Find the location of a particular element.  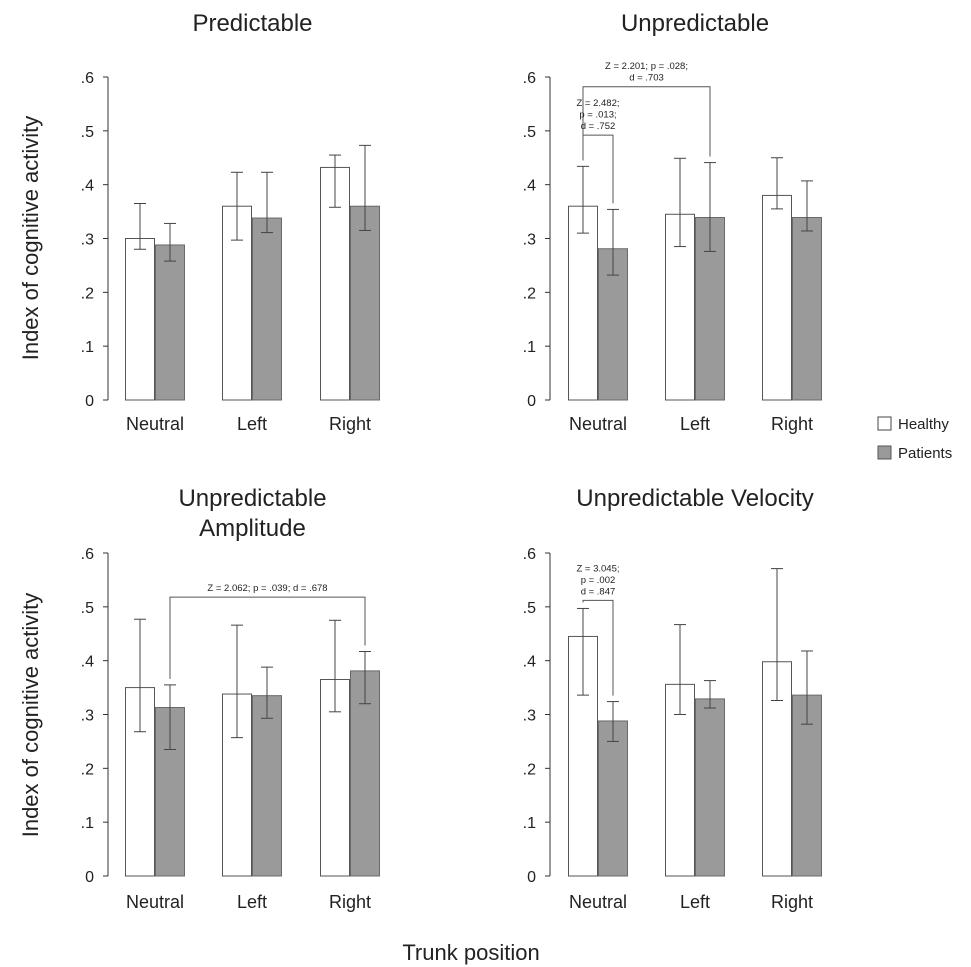

y-axis-label-top: Index of cognitive activity is located at coordinates (30, 238).